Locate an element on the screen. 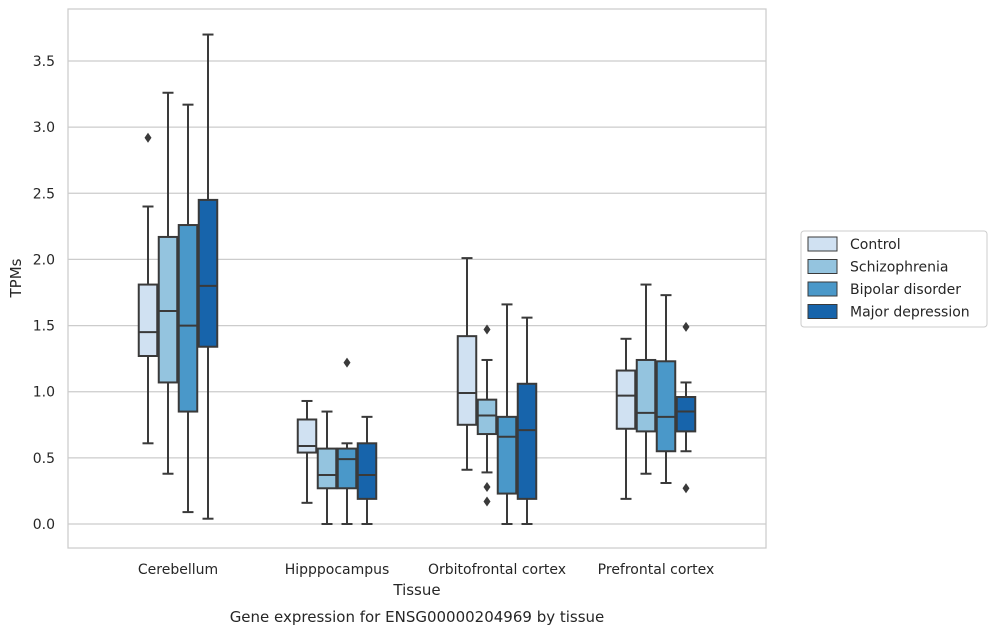  y-tick-label: 2.0 is located at coordinates (44, 260).